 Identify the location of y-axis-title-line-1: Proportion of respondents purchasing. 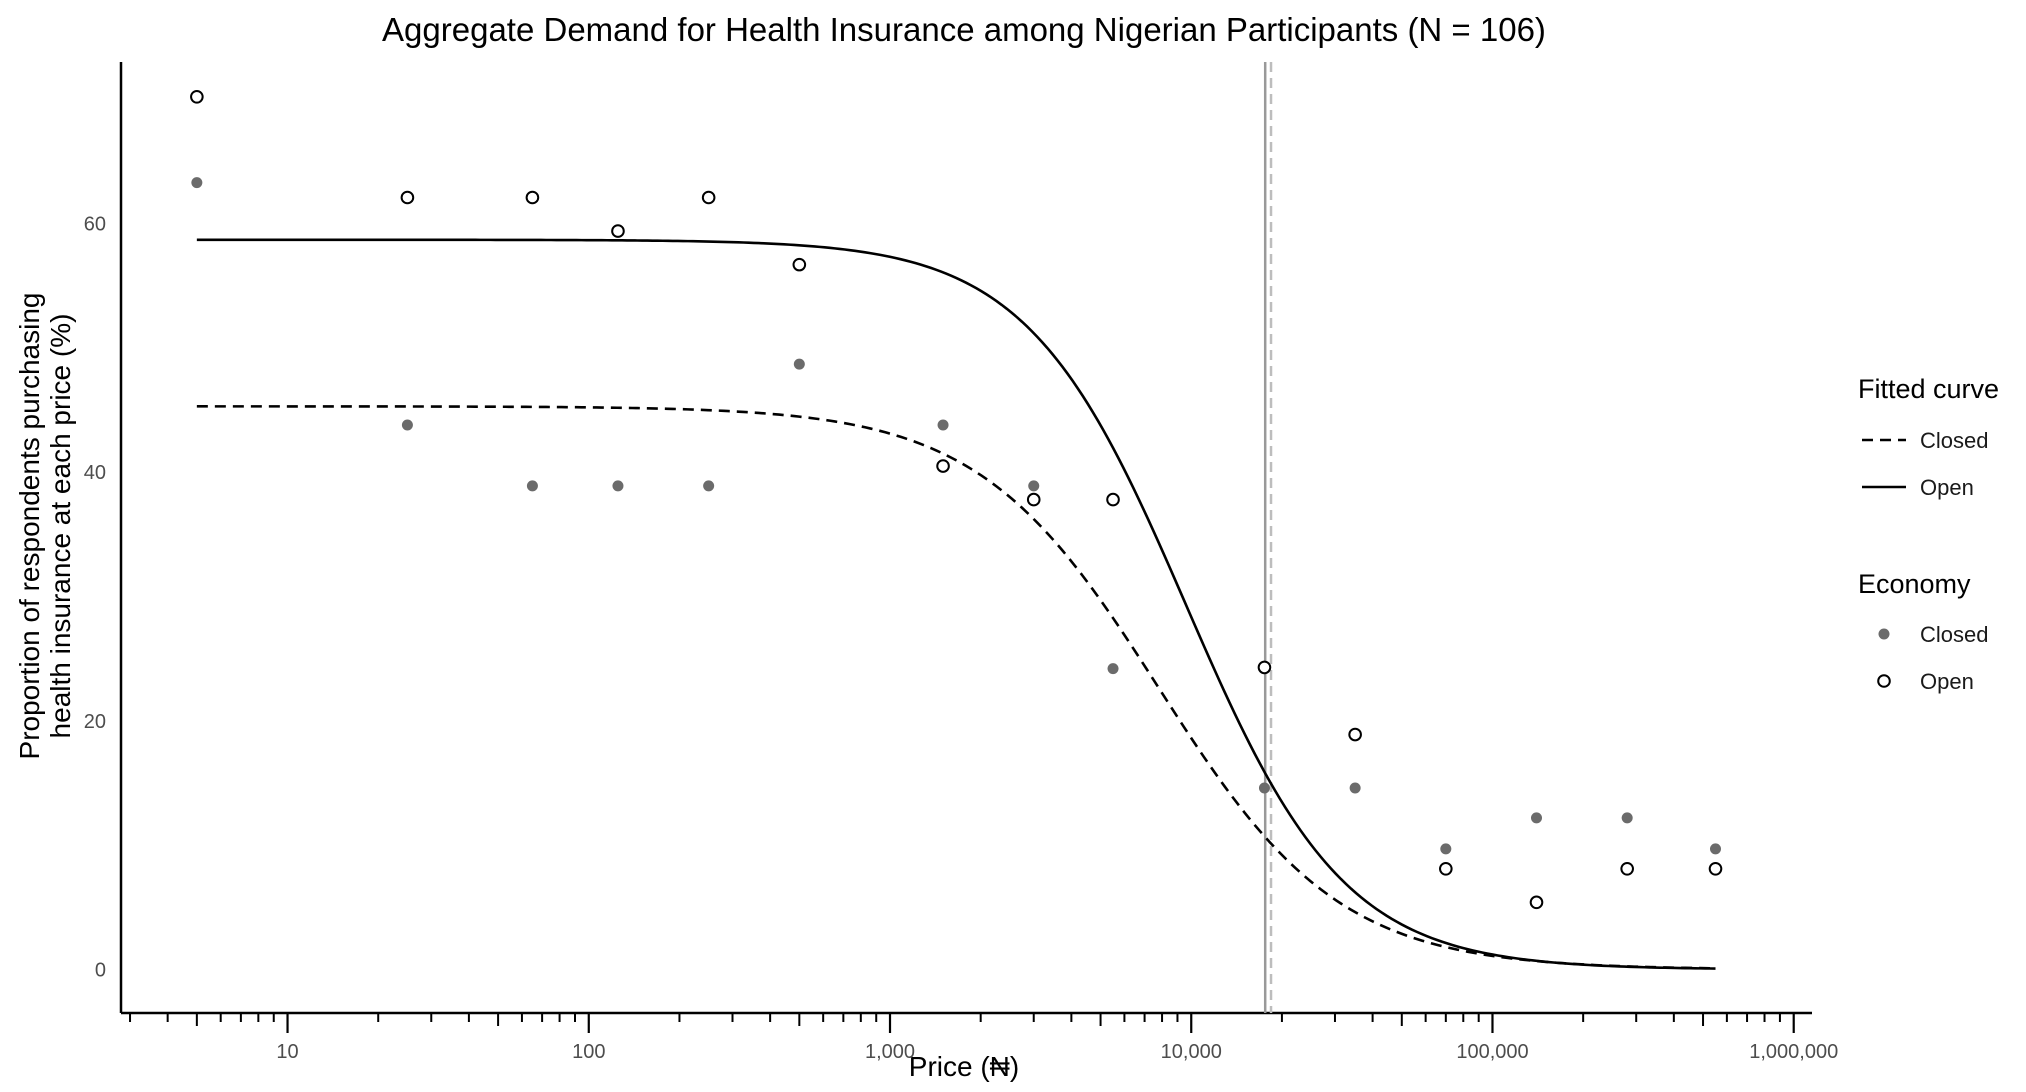
(29, 526).